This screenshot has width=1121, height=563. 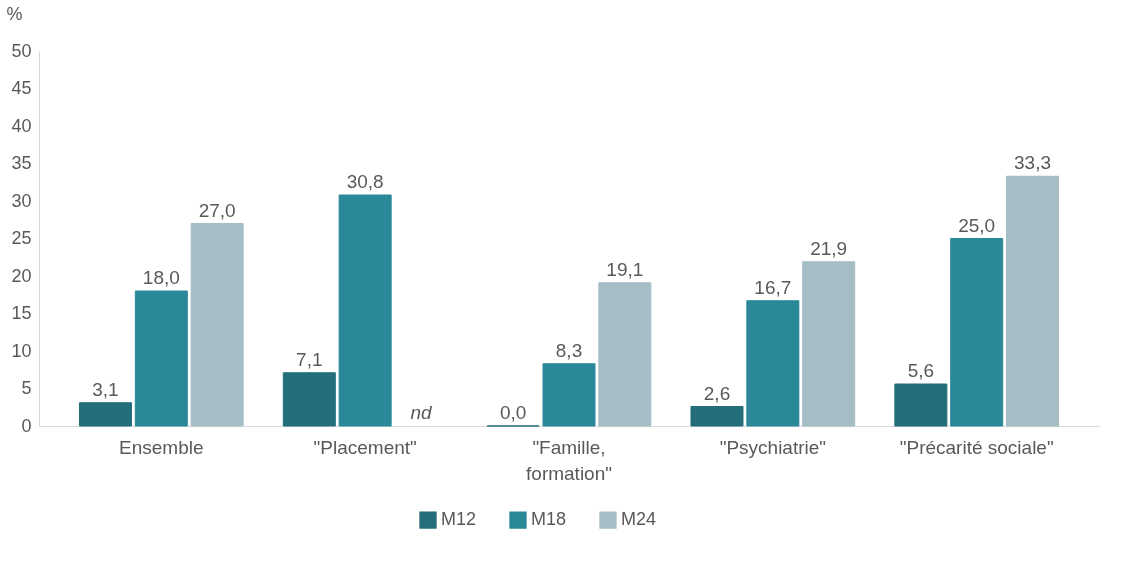 What do you see at coordinates (569, 350) in the screenshot?
I see `data-label: 8,3` at bounding box center [569, 350].